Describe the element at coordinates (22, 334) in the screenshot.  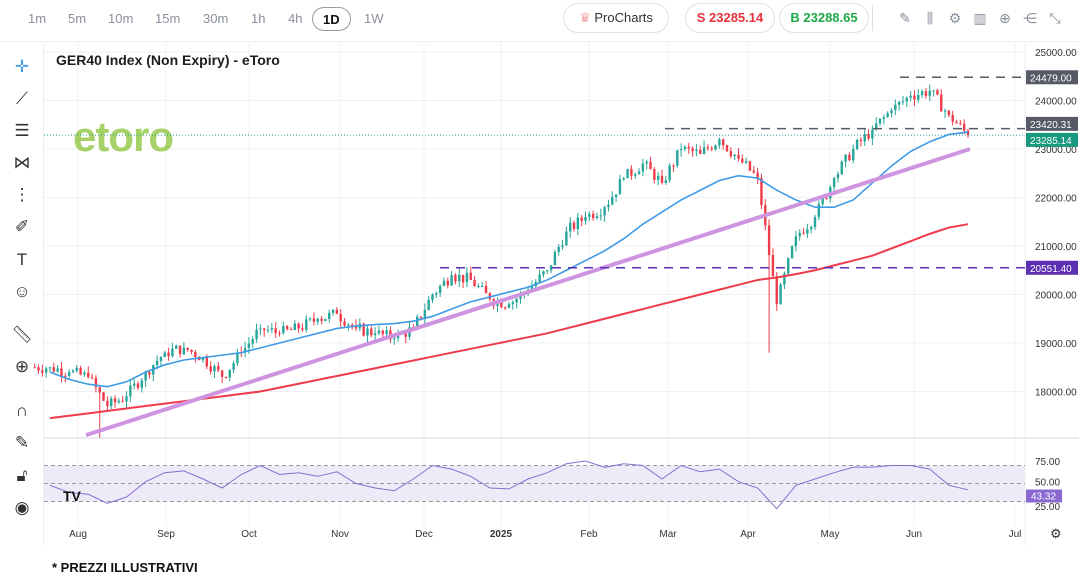
I see `ruler-icon: 📏︎` at that location.